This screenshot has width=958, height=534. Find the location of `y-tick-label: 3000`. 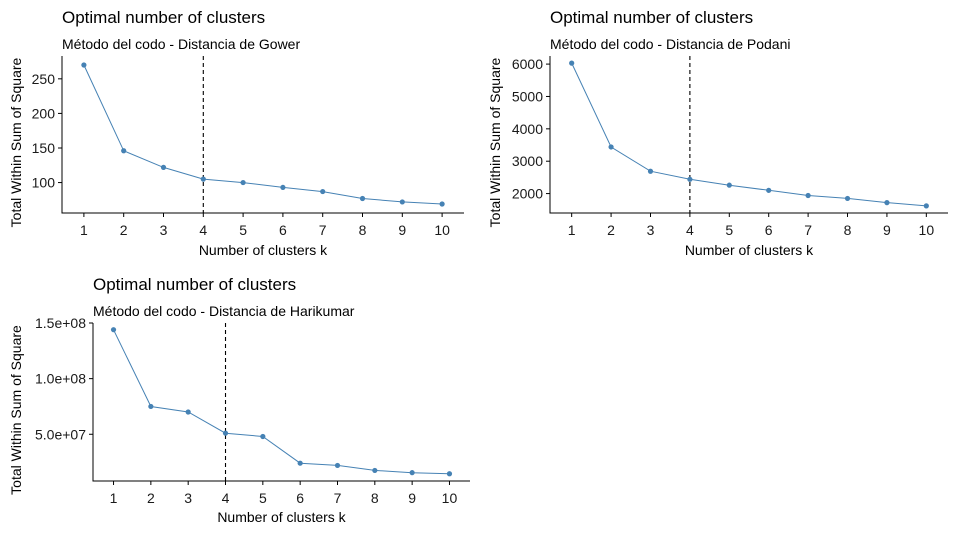

y-tick-label: 3000 is located at coordinates (527, 161).